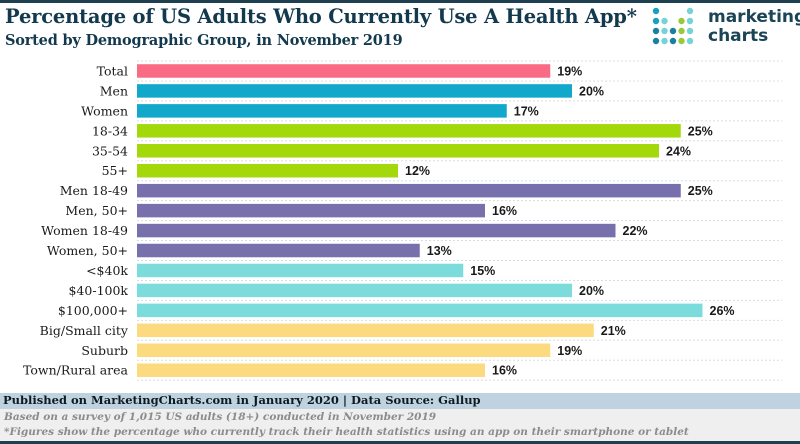 The image size is (800, 444). What do you see at coordinates (738, 36) in the screenshot?
I see `logo-text-line2: charts` at bounding box center [738, 36].